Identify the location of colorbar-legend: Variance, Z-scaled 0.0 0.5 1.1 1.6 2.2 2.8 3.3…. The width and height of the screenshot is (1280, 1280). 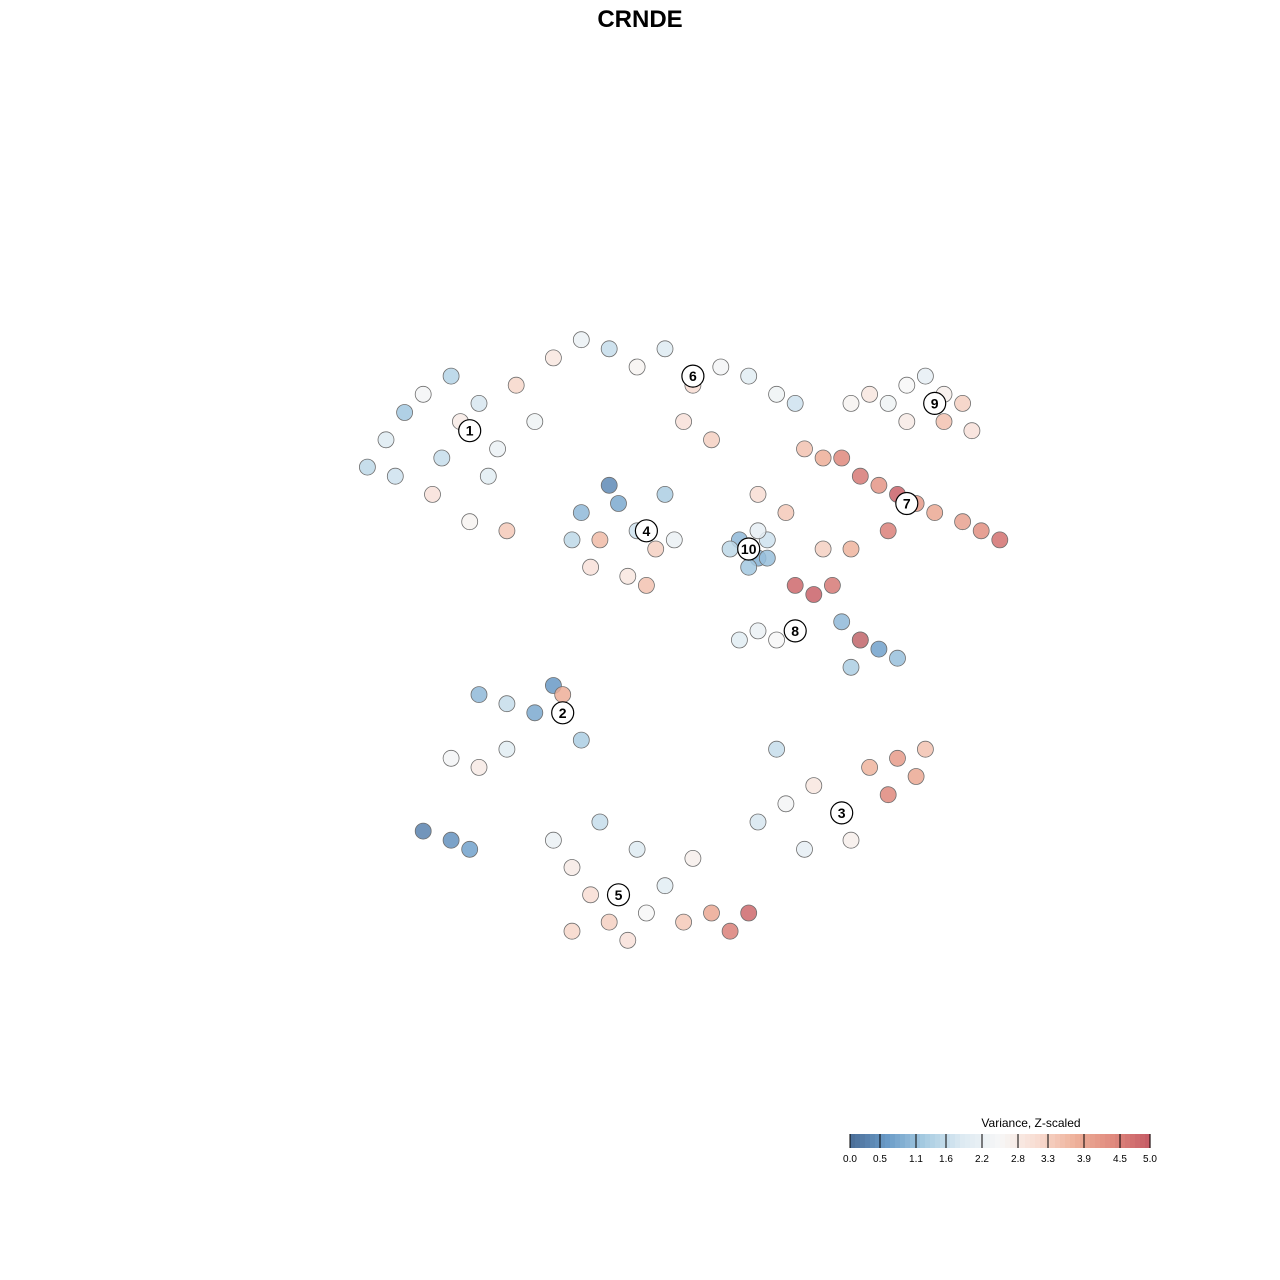
(1000, 1140).